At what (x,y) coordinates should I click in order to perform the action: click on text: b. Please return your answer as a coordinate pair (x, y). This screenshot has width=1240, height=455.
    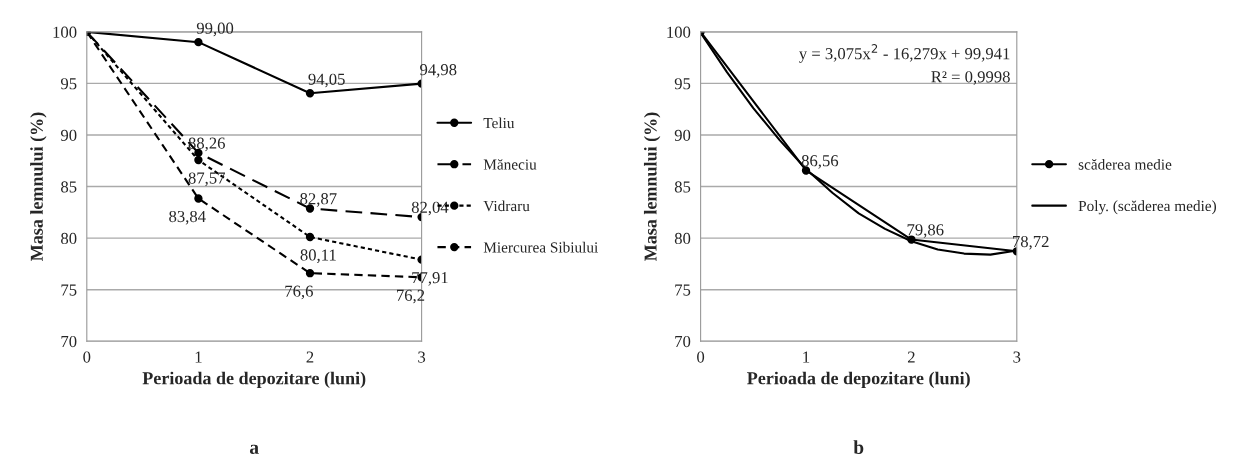
    Looking at the image, I should click on (858, 447).